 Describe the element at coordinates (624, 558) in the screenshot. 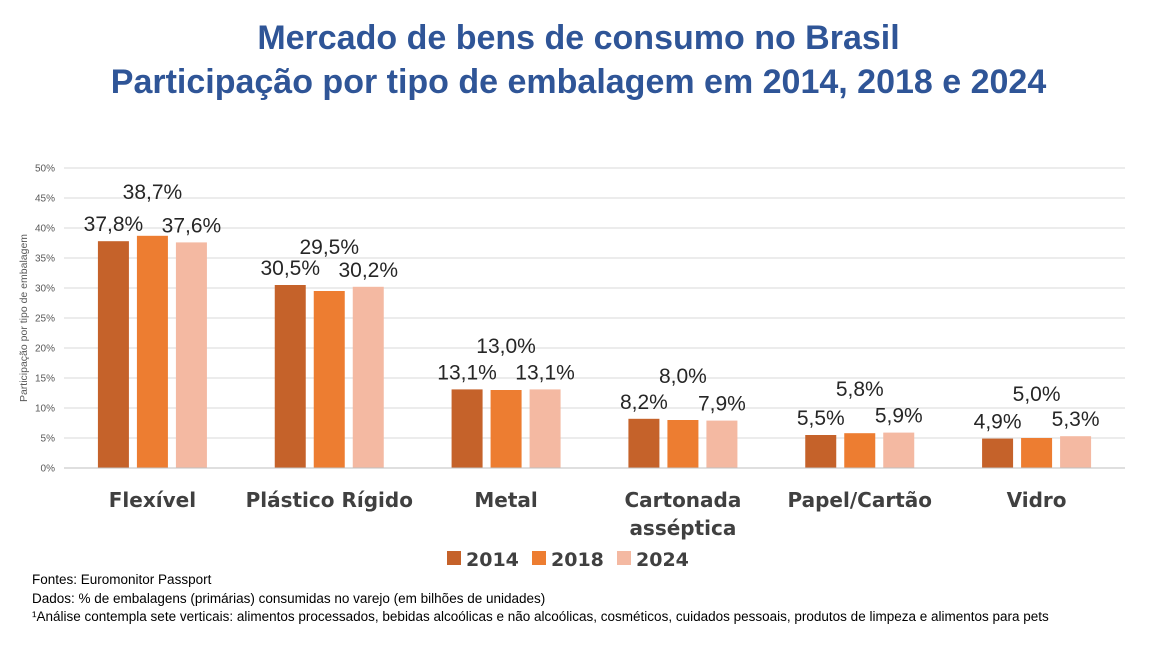

I see `legend-swatch-2024` at that location.